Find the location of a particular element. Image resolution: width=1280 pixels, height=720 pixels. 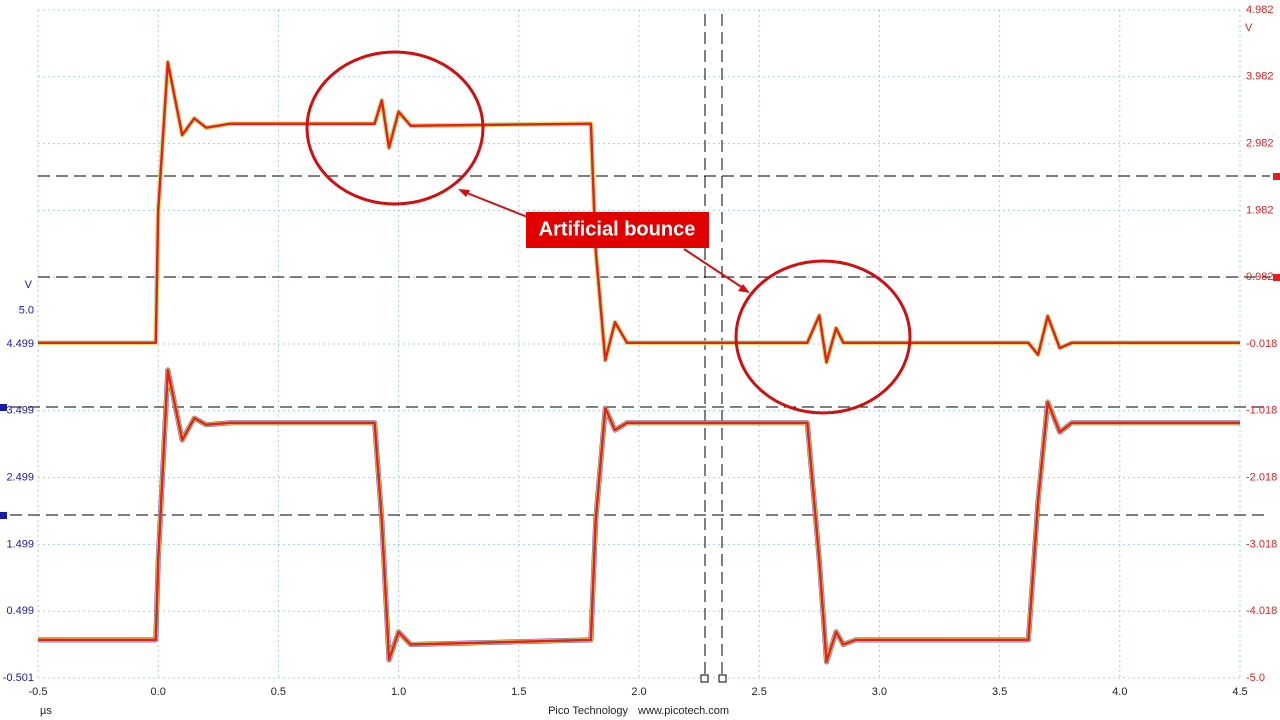

y2-tick-label: 4.982 is located at coordinates (1260, 10).